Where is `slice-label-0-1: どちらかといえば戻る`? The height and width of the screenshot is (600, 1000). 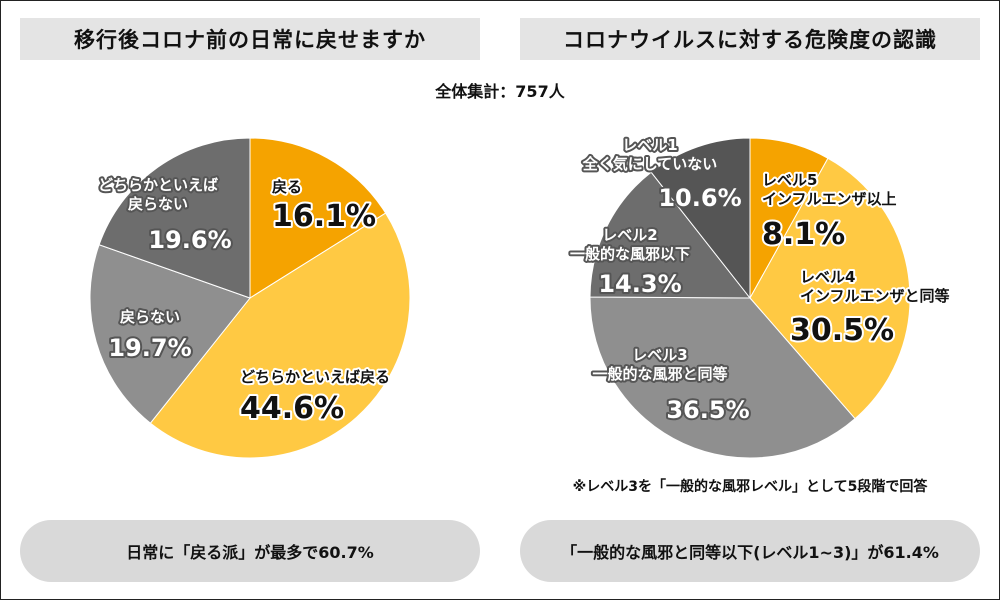
slice-label-0-1: どちらかといえば戻る is located at coordinates (315, 377).